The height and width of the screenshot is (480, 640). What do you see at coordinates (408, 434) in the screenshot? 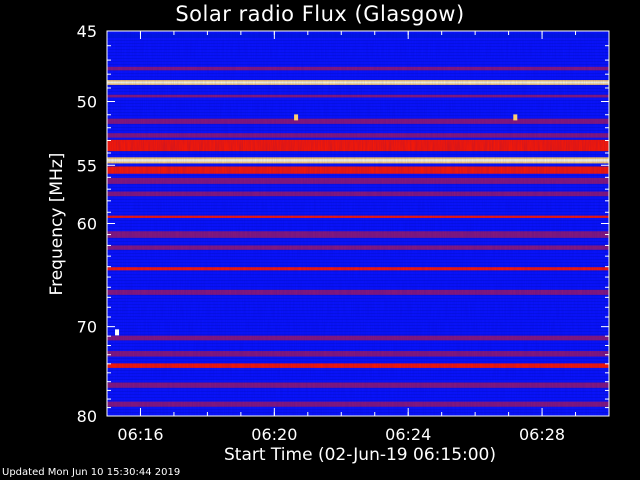
I see `x-tick-label: 06:24` at bounding box center [408, 434].